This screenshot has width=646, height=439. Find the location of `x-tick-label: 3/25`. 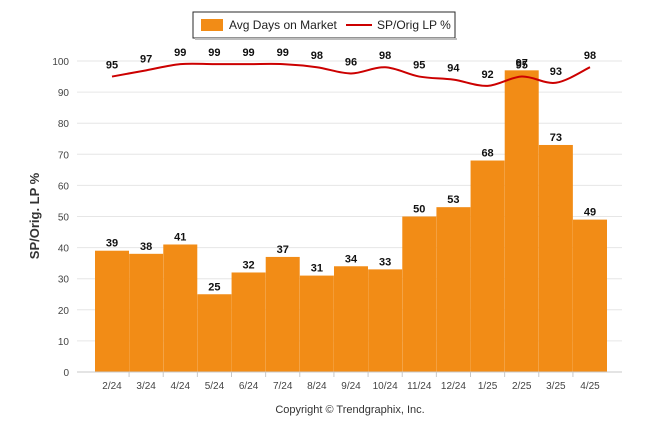

x-tick-label: 3/25 is located at coordinates (556, 386).